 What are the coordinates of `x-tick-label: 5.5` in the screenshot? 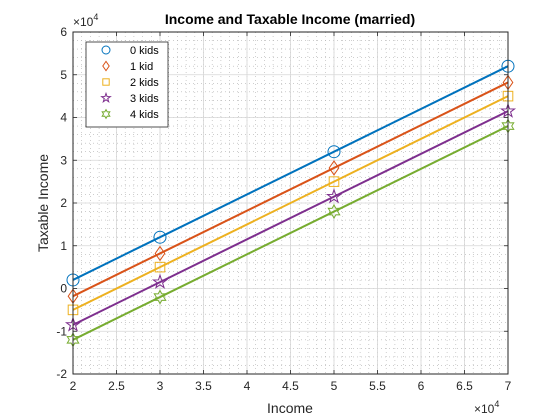 It's located at (377, 386).